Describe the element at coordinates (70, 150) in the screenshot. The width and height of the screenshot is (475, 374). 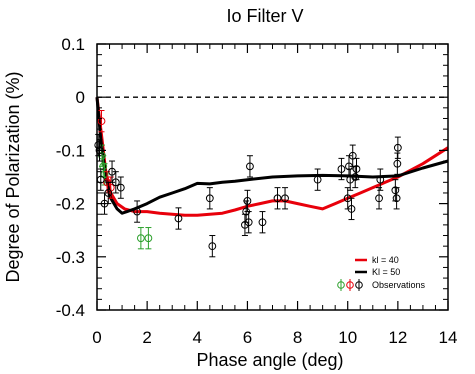
I see `y-tick-label: -0.1` at that location.